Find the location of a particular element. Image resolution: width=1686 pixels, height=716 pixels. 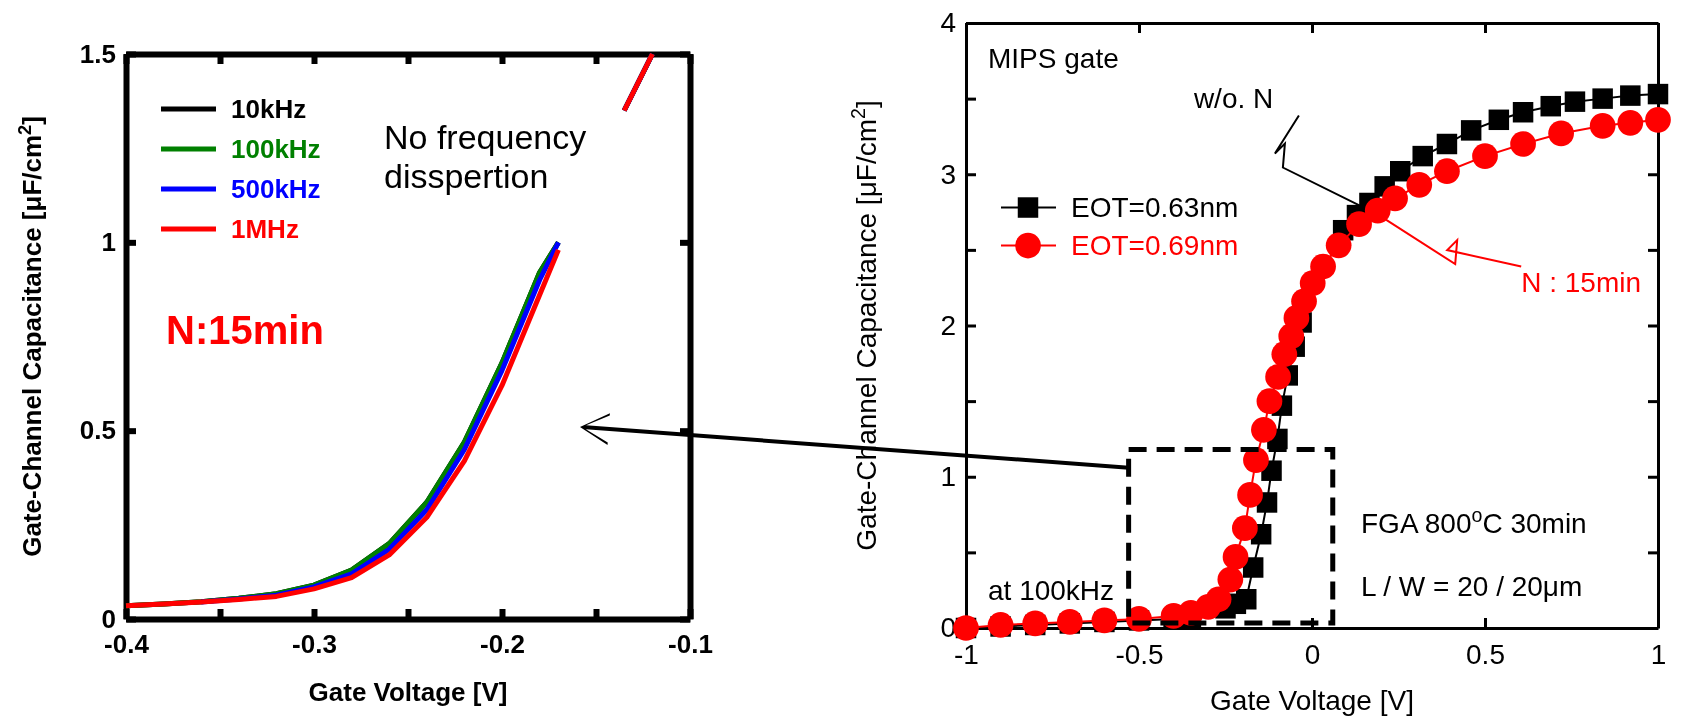

x-tick-label: -0.2 is located at coordinates (502, 644).